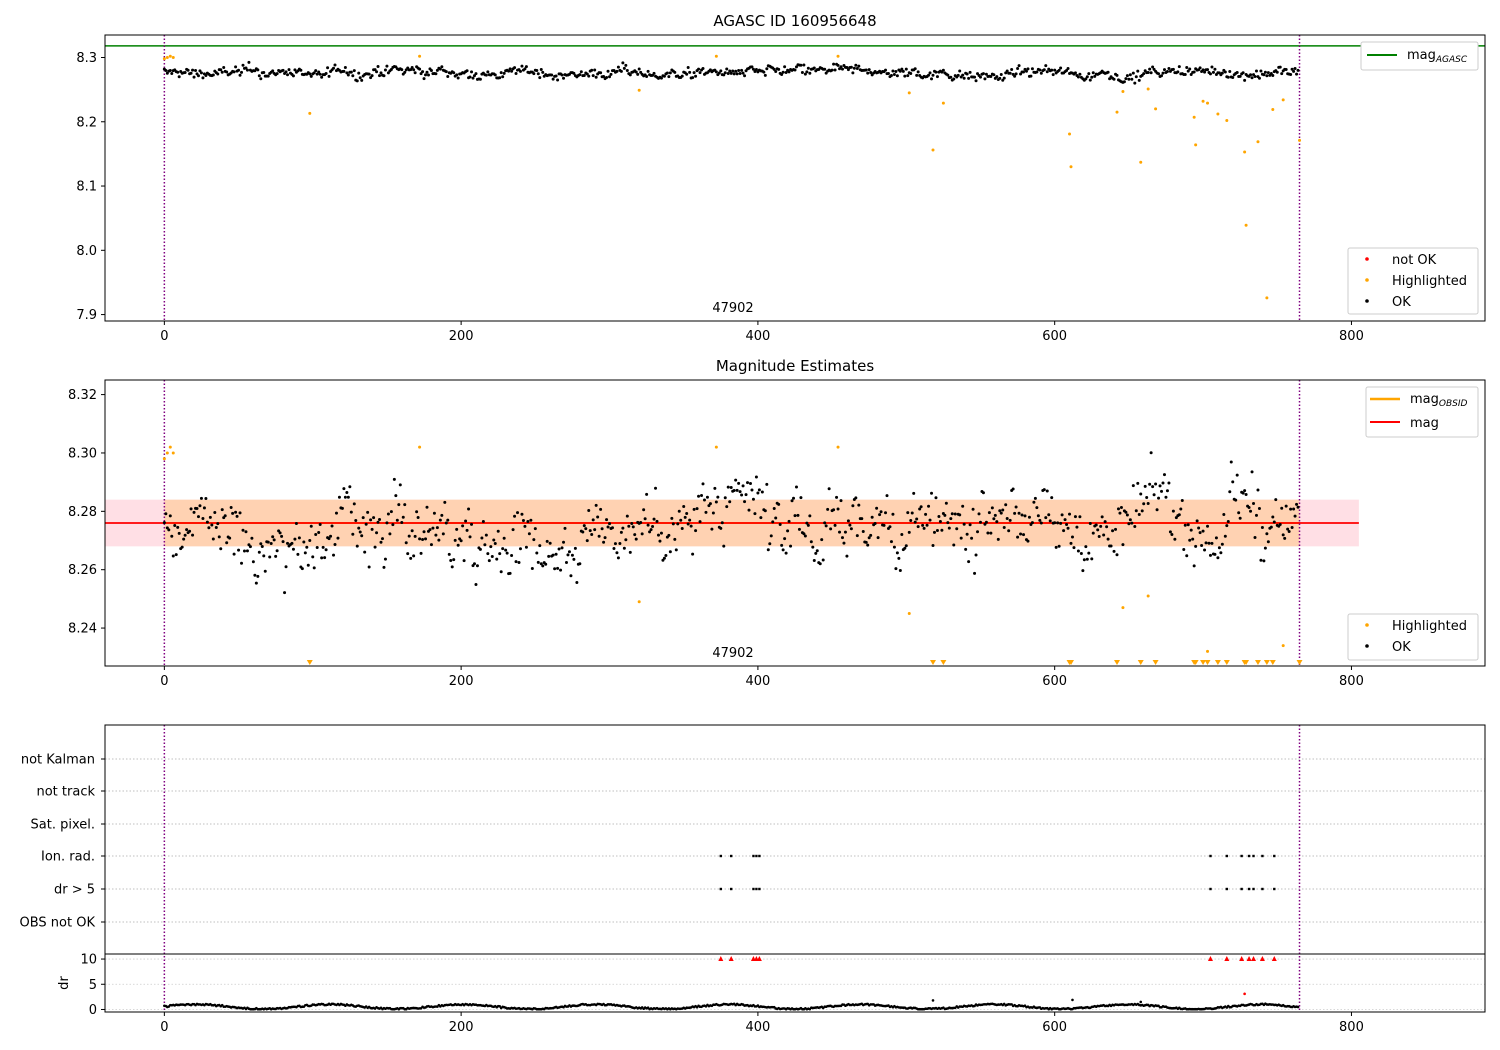 This screenshot has width=1500, height=1050. What do you see at coordinates (1437, 56) in the screenshot?
I see `legend-label: magAGASC` at bounding box center [1437, 56].